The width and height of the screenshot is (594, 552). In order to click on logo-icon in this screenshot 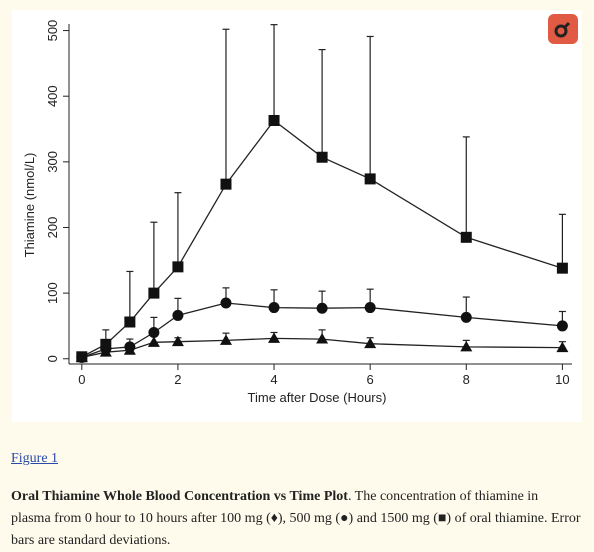, I will do `click(562, 29)`.